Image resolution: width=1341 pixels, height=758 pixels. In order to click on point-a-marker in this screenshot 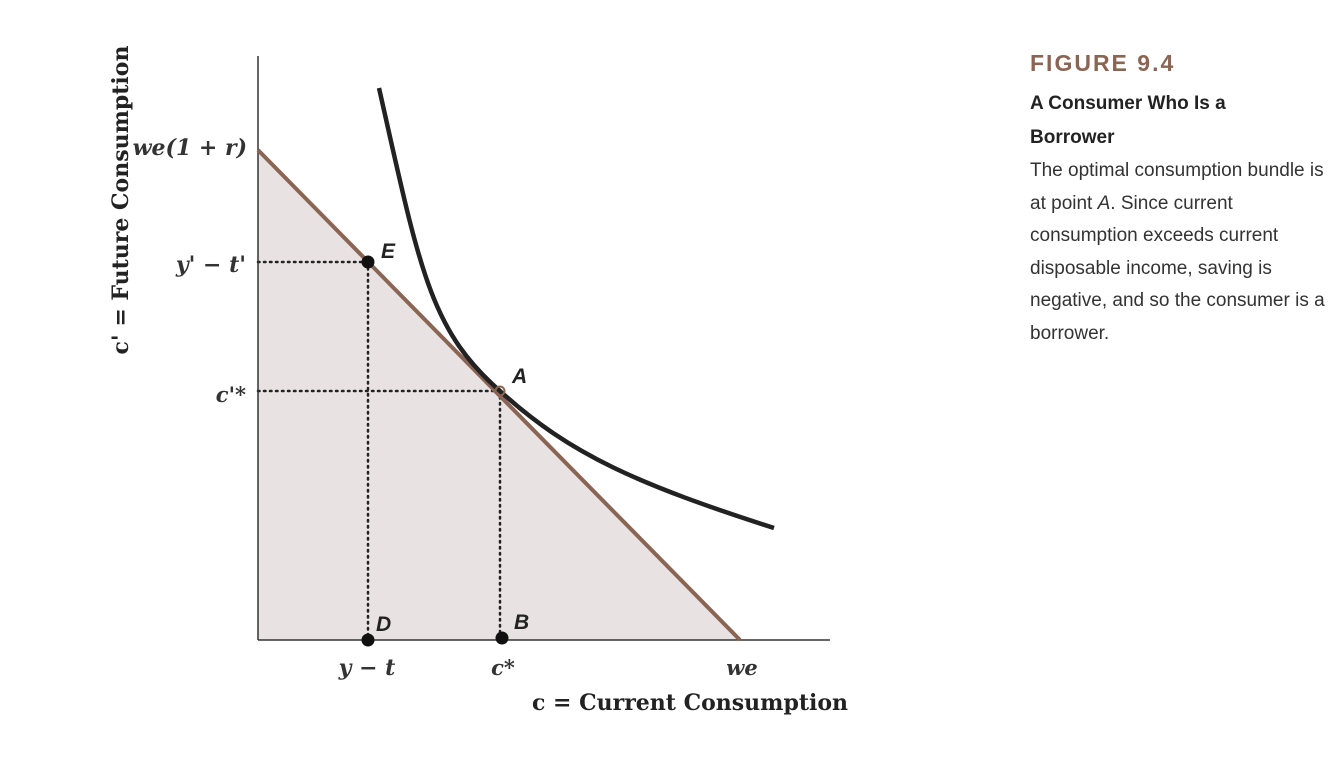, I will do `click(500, 391)`.